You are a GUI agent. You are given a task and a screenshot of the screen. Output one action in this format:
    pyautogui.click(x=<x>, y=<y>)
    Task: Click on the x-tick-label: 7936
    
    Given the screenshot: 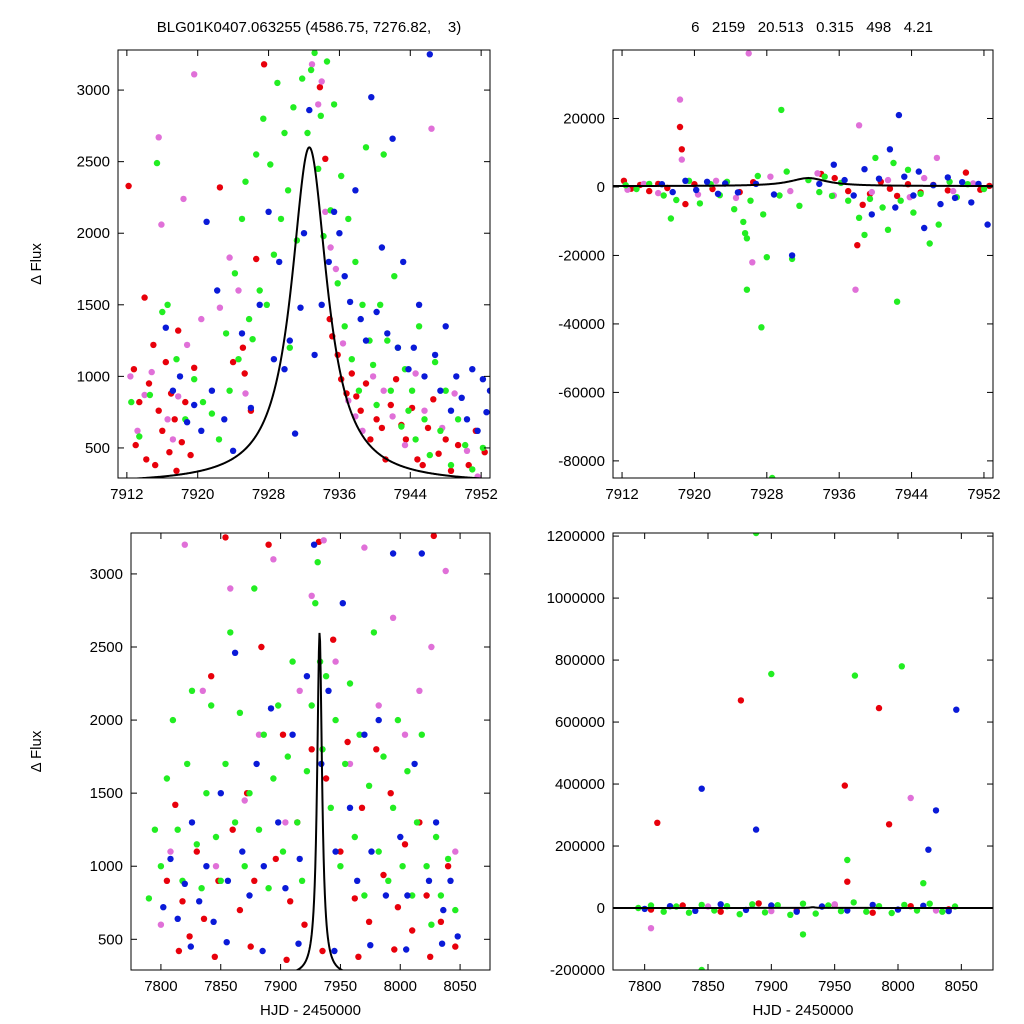 What is the action you would take?
    pyautogui.click(x=839, y=494)
    